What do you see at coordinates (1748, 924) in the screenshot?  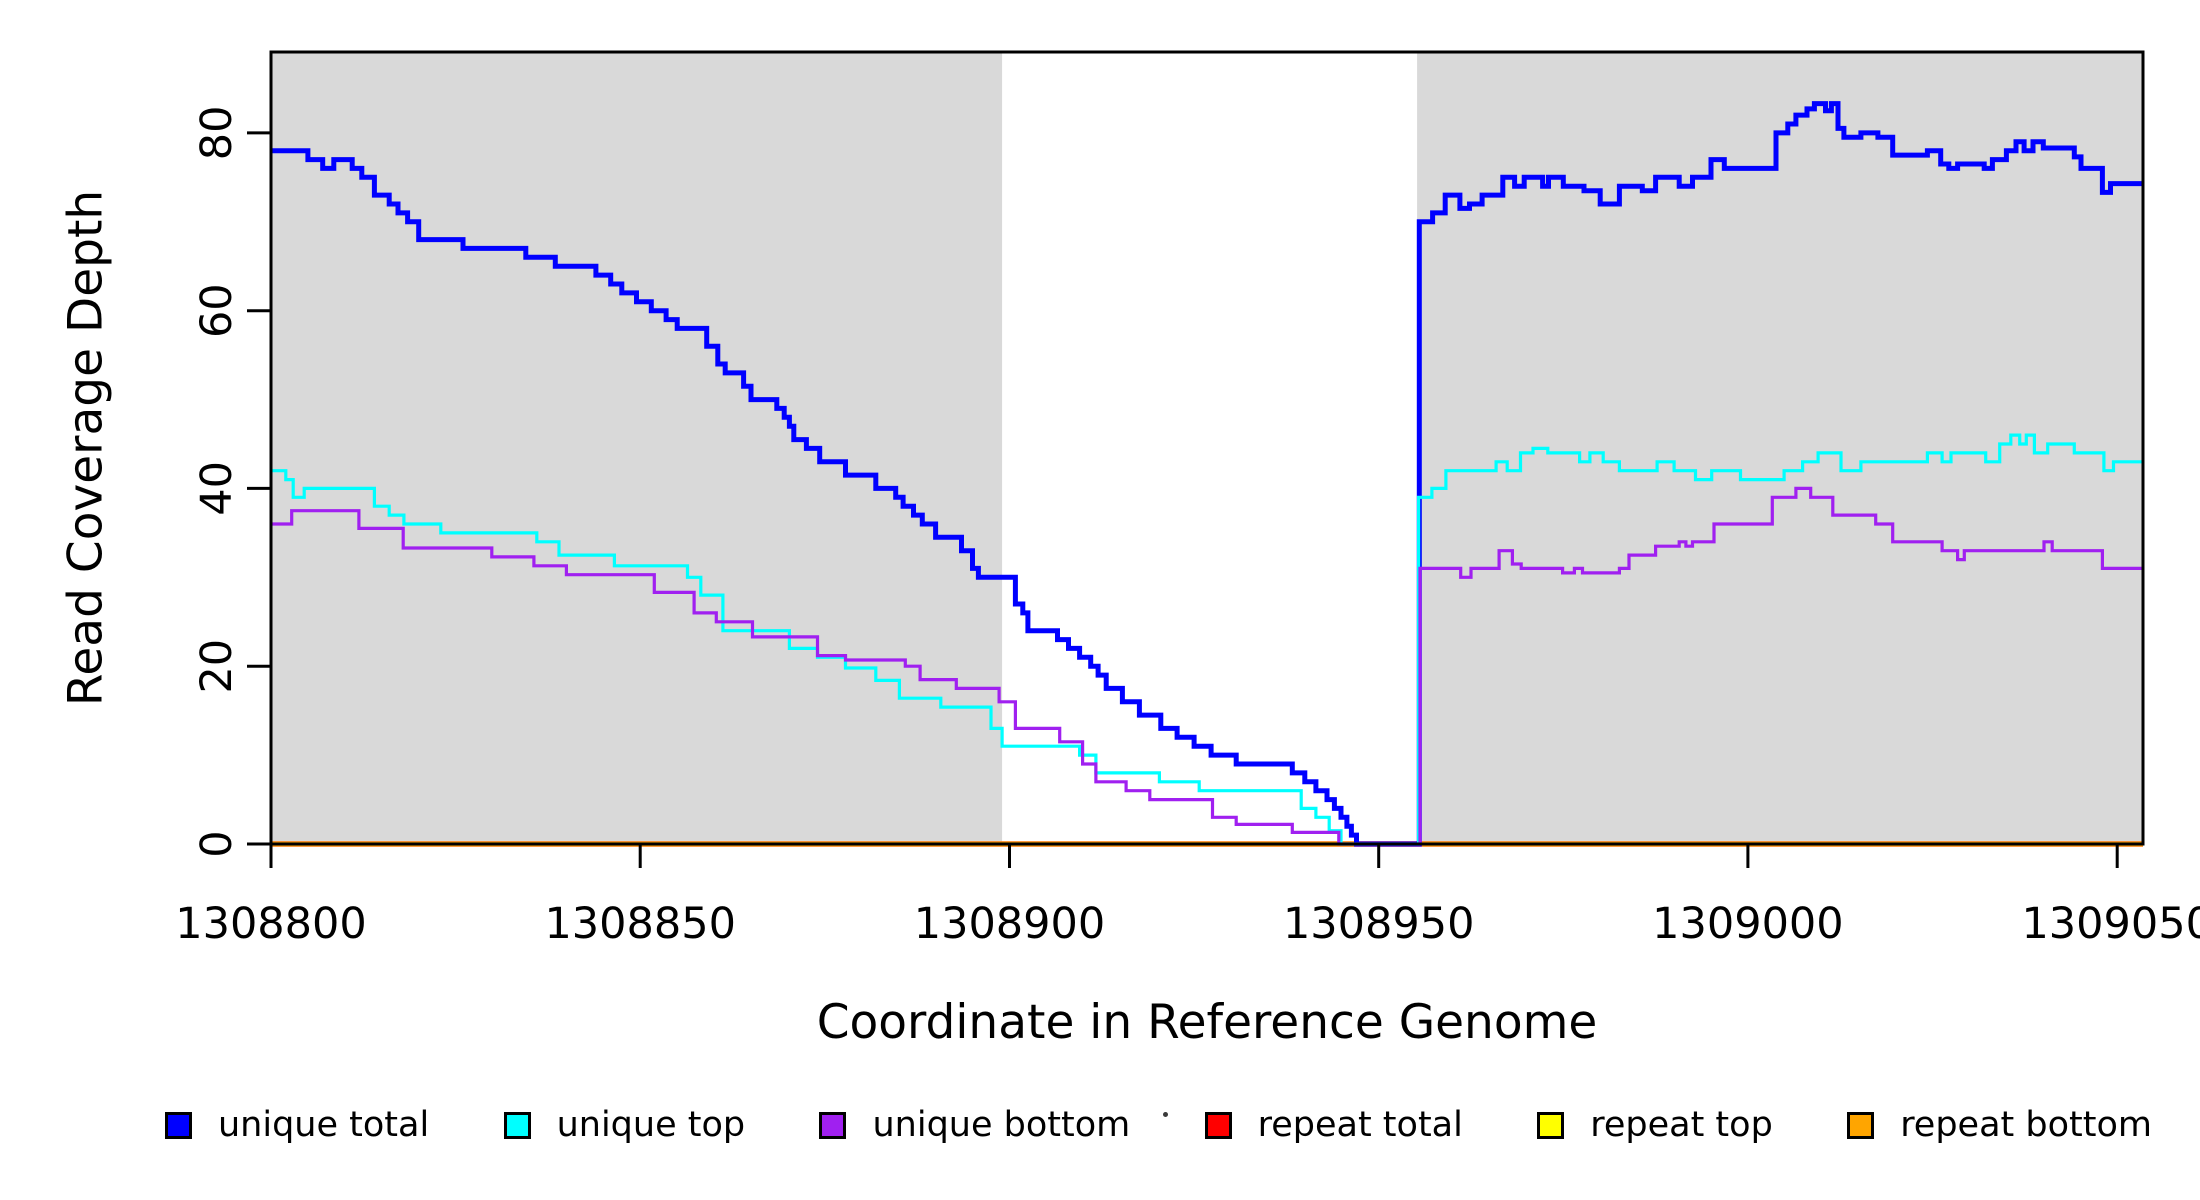 I see `x-tick-label: 1309000` at bounding box center [1748, 924].